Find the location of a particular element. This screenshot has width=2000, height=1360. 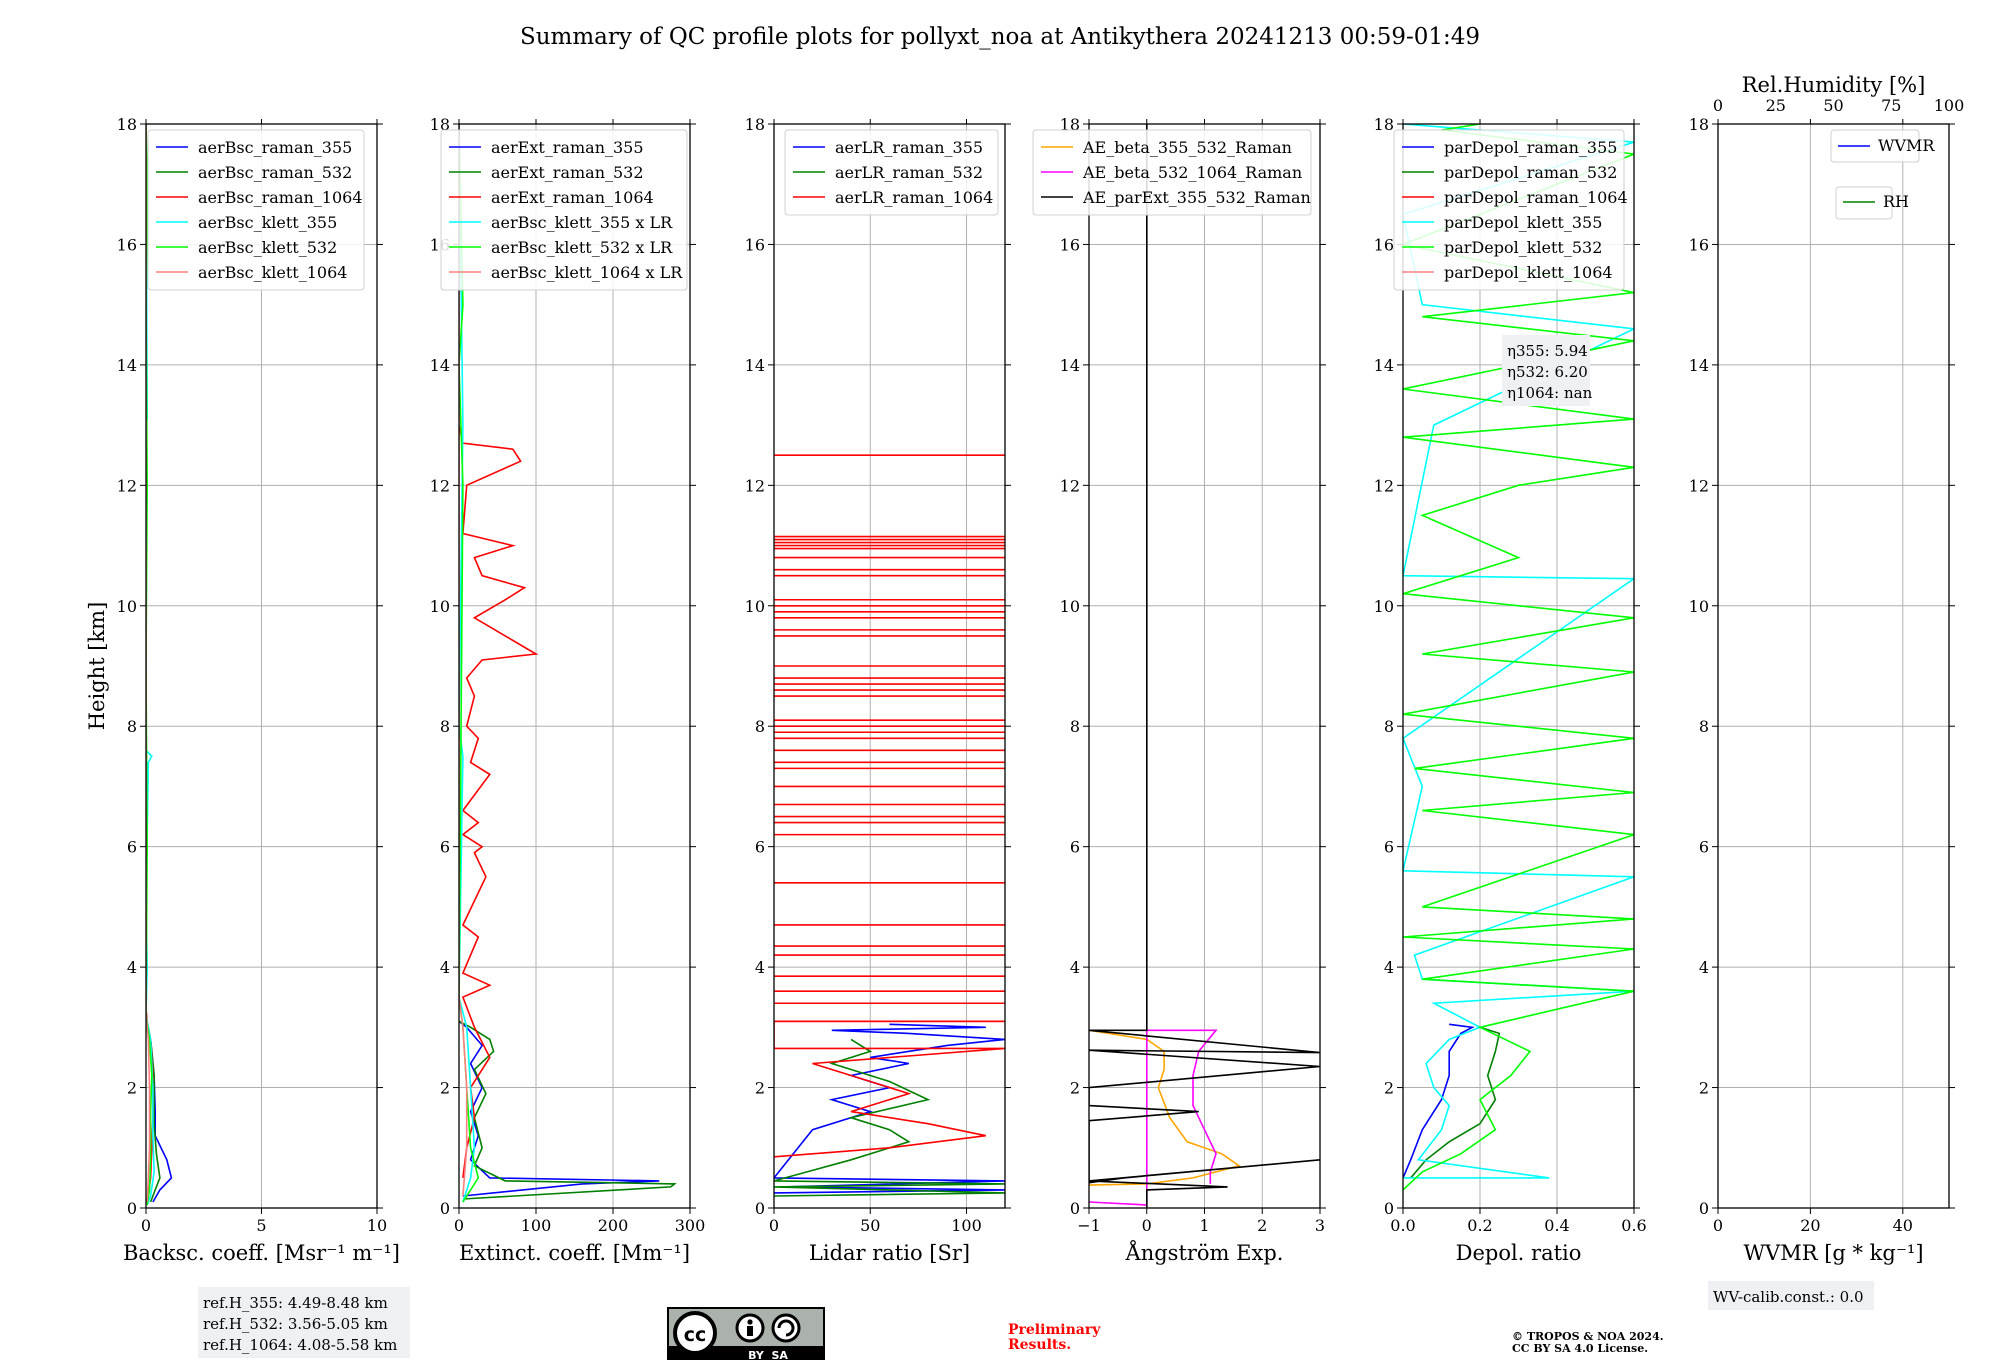

legend-label: parDepol_raman_532 is located at coordinates (1530, 172).